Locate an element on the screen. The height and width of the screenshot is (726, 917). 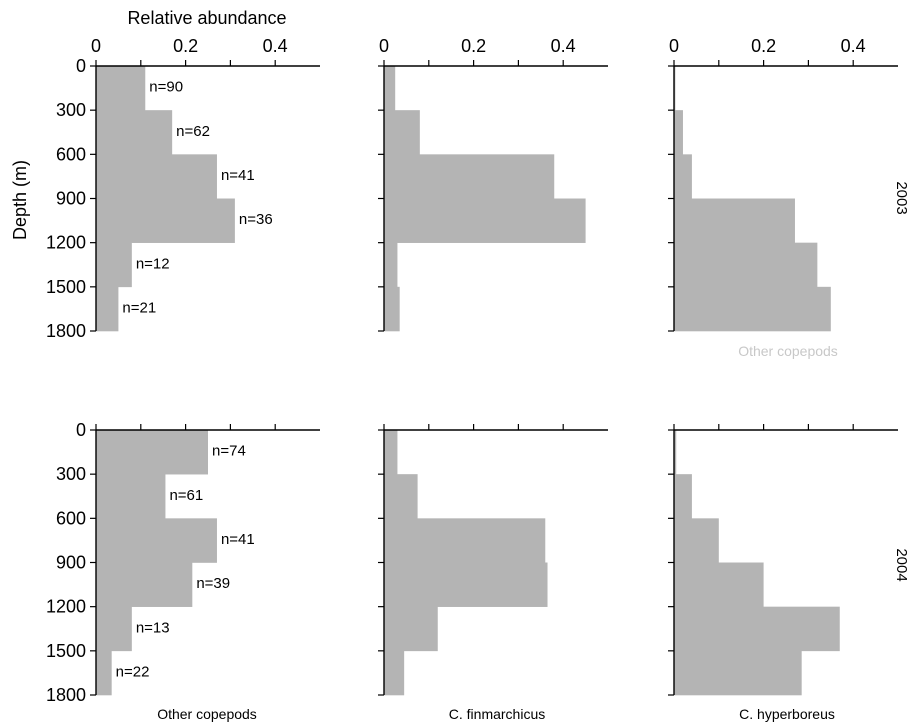
species-label: Other copepods is located at coordinates (207, 714).